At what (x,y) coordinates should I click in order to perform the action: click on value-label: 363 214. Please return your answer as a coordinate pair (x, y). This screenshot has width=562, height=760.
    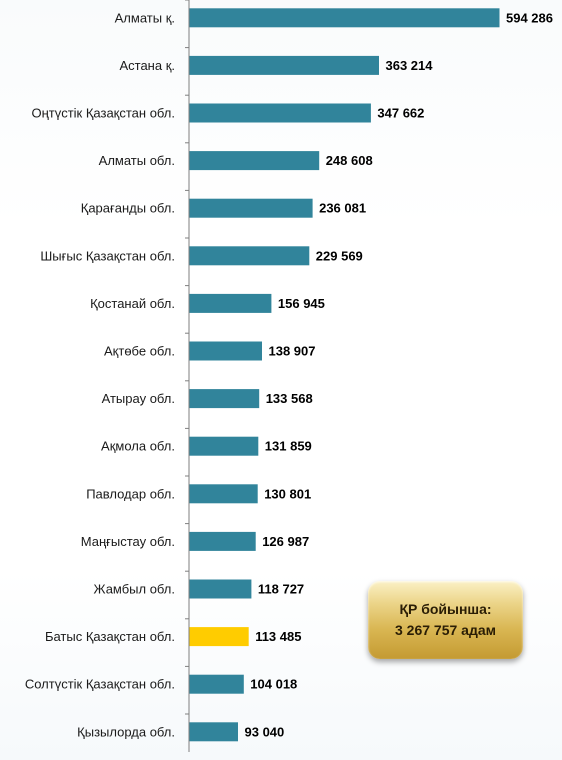
    Looking at the image, I should click on (410, 65).